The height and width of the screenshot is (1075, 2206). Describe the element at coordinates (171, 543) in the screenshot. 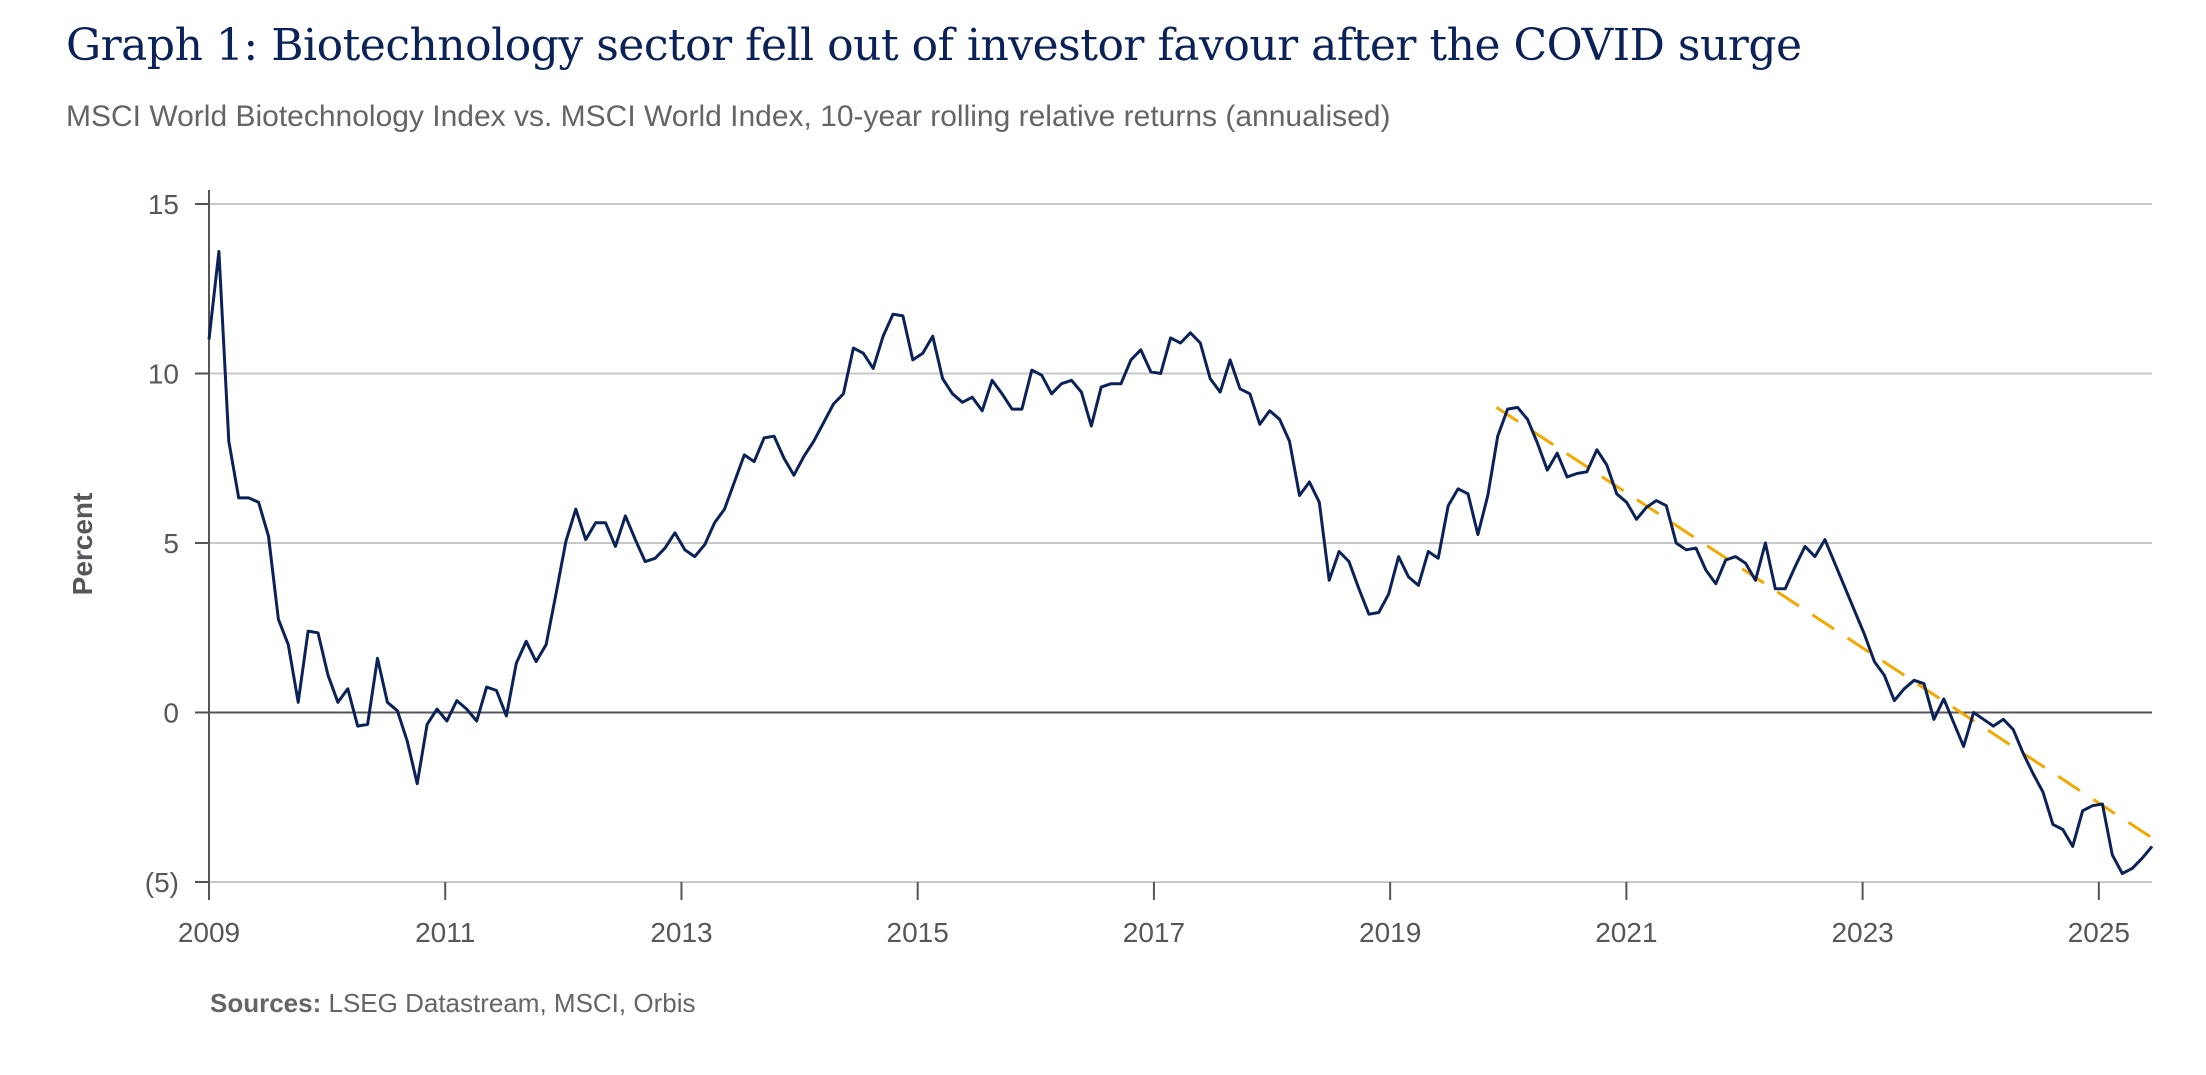

I see `y-tick-label: 5` at that location.